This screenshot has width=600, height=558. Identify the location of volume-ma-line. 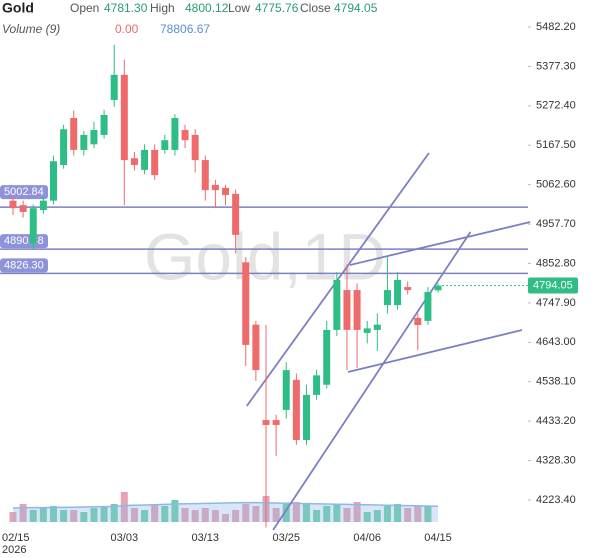
(225, 505).